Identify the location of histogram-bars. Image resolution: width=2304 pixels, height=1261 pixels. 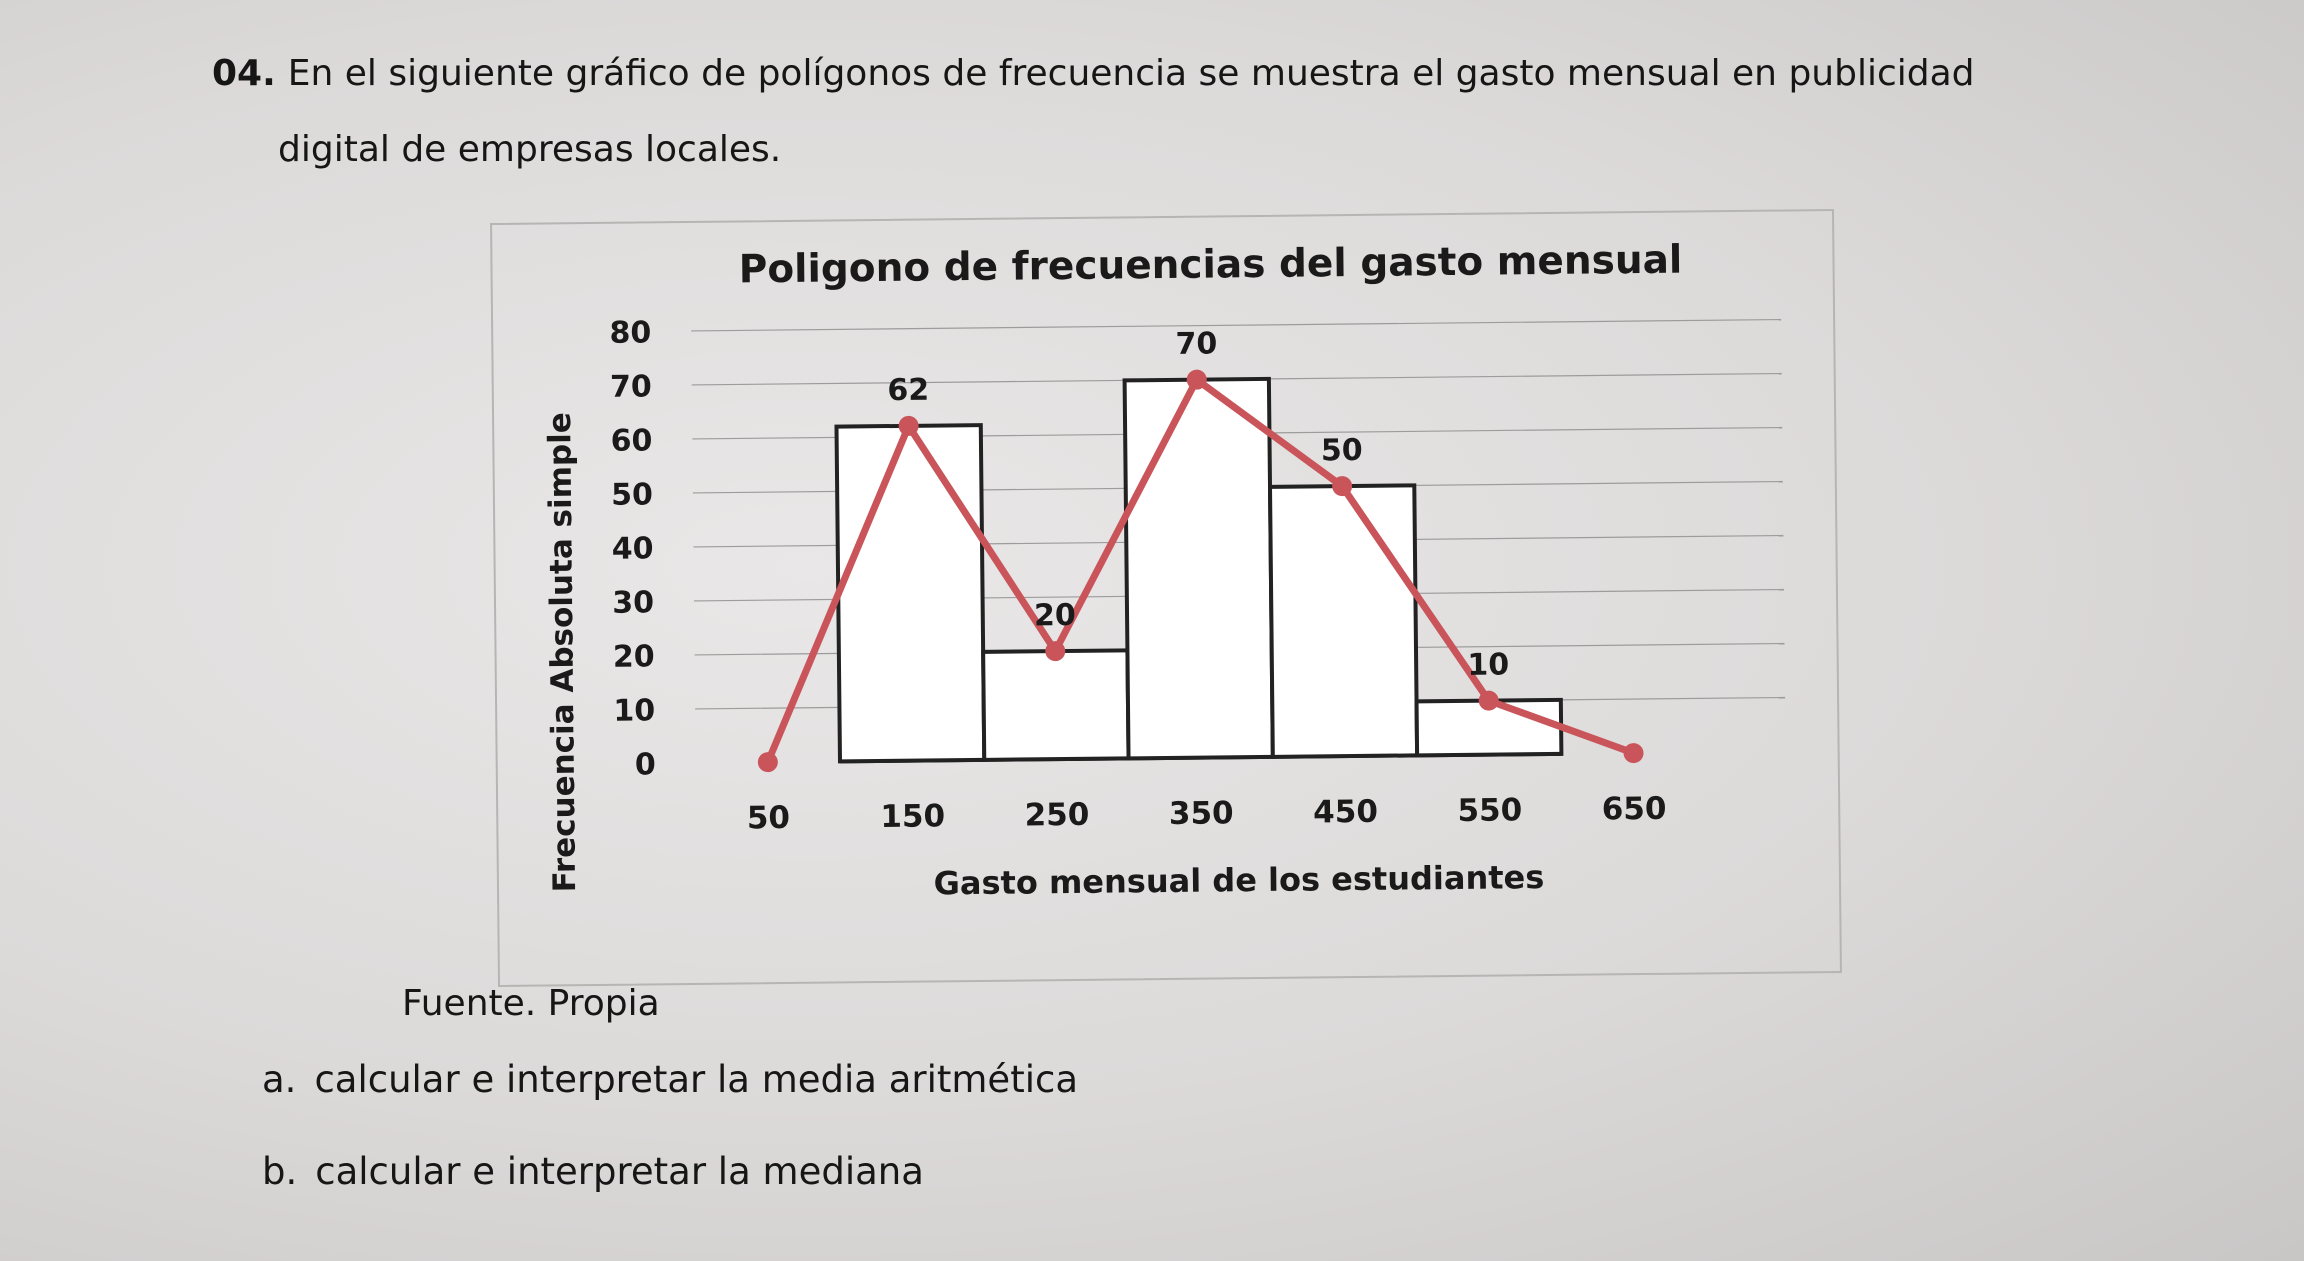
(1199, 570).